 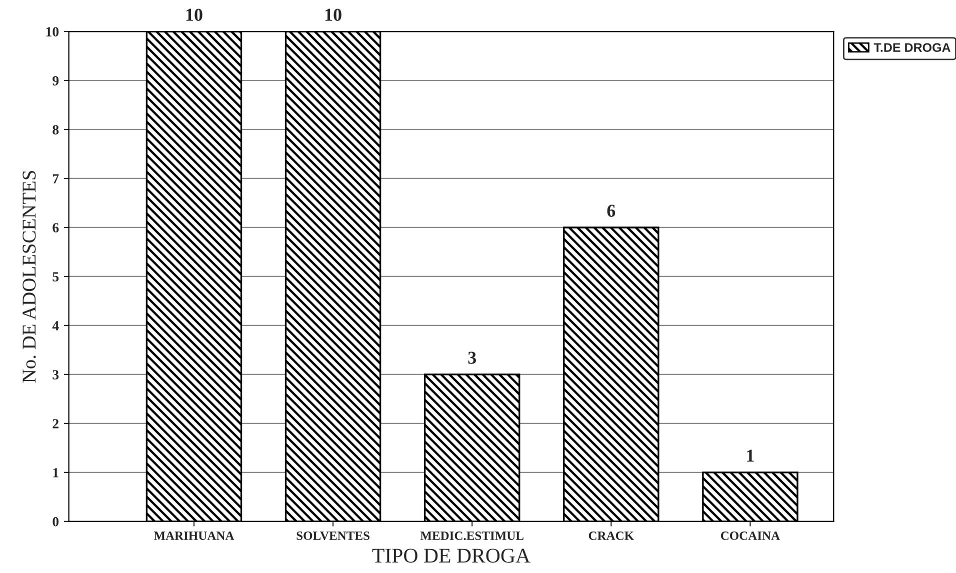 What do you see at coordinates (55, 277) in the screenshot?
I see `y-tick-label: 5` at bounding box center [55, 277].